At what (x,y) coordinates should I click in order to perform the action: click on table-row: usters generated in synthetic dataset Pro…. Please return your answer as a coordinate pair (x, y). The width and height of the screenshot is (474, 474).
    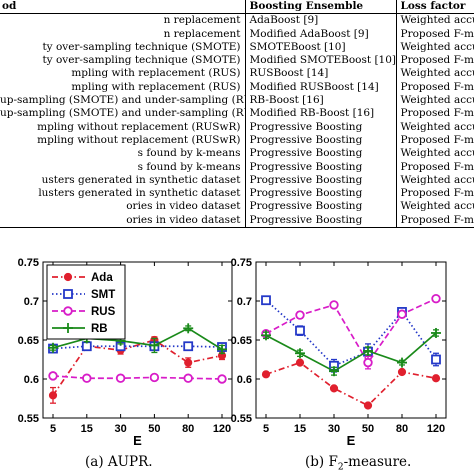
    Looking at the image, I should click on (237, 180).